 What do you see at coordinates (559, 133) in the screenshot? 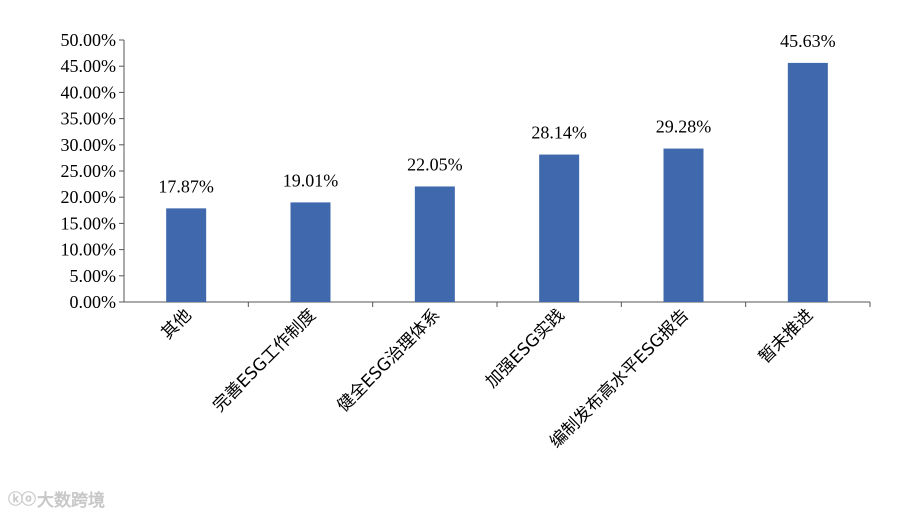
I see `data-label: 28.14%` at bounding box center [559, 133].